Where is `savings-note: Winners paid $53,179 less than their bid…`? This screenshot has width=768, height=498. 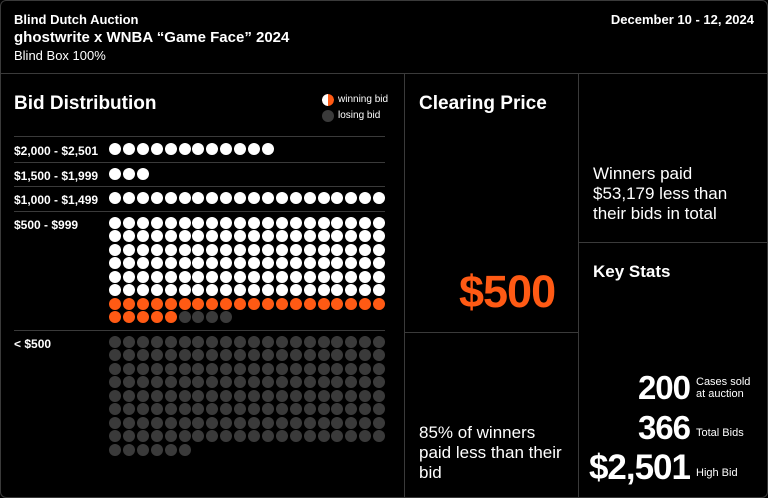
savings-note: Winners paid $53,179 less than their bid… is located at coordinates (660, 193).